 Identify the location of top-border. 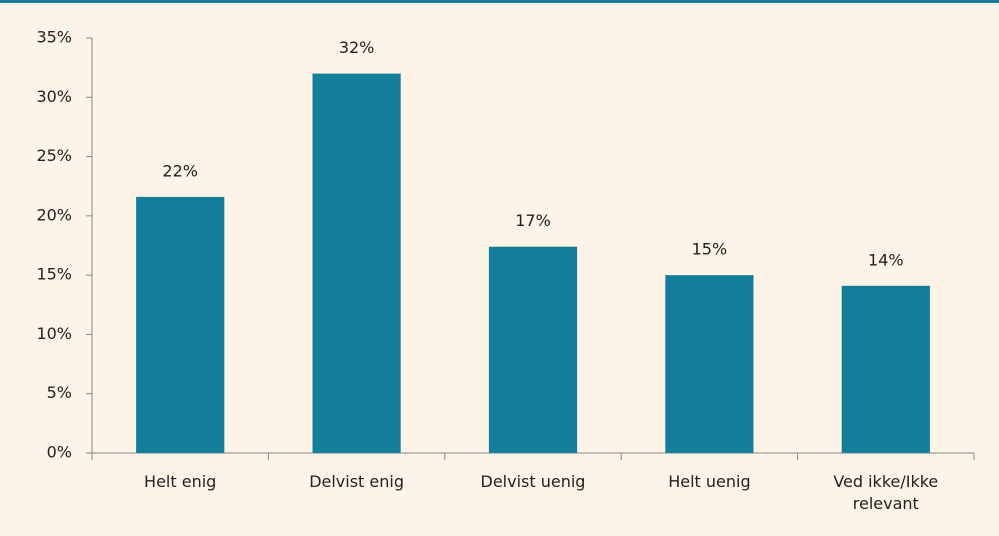
(499, 1).